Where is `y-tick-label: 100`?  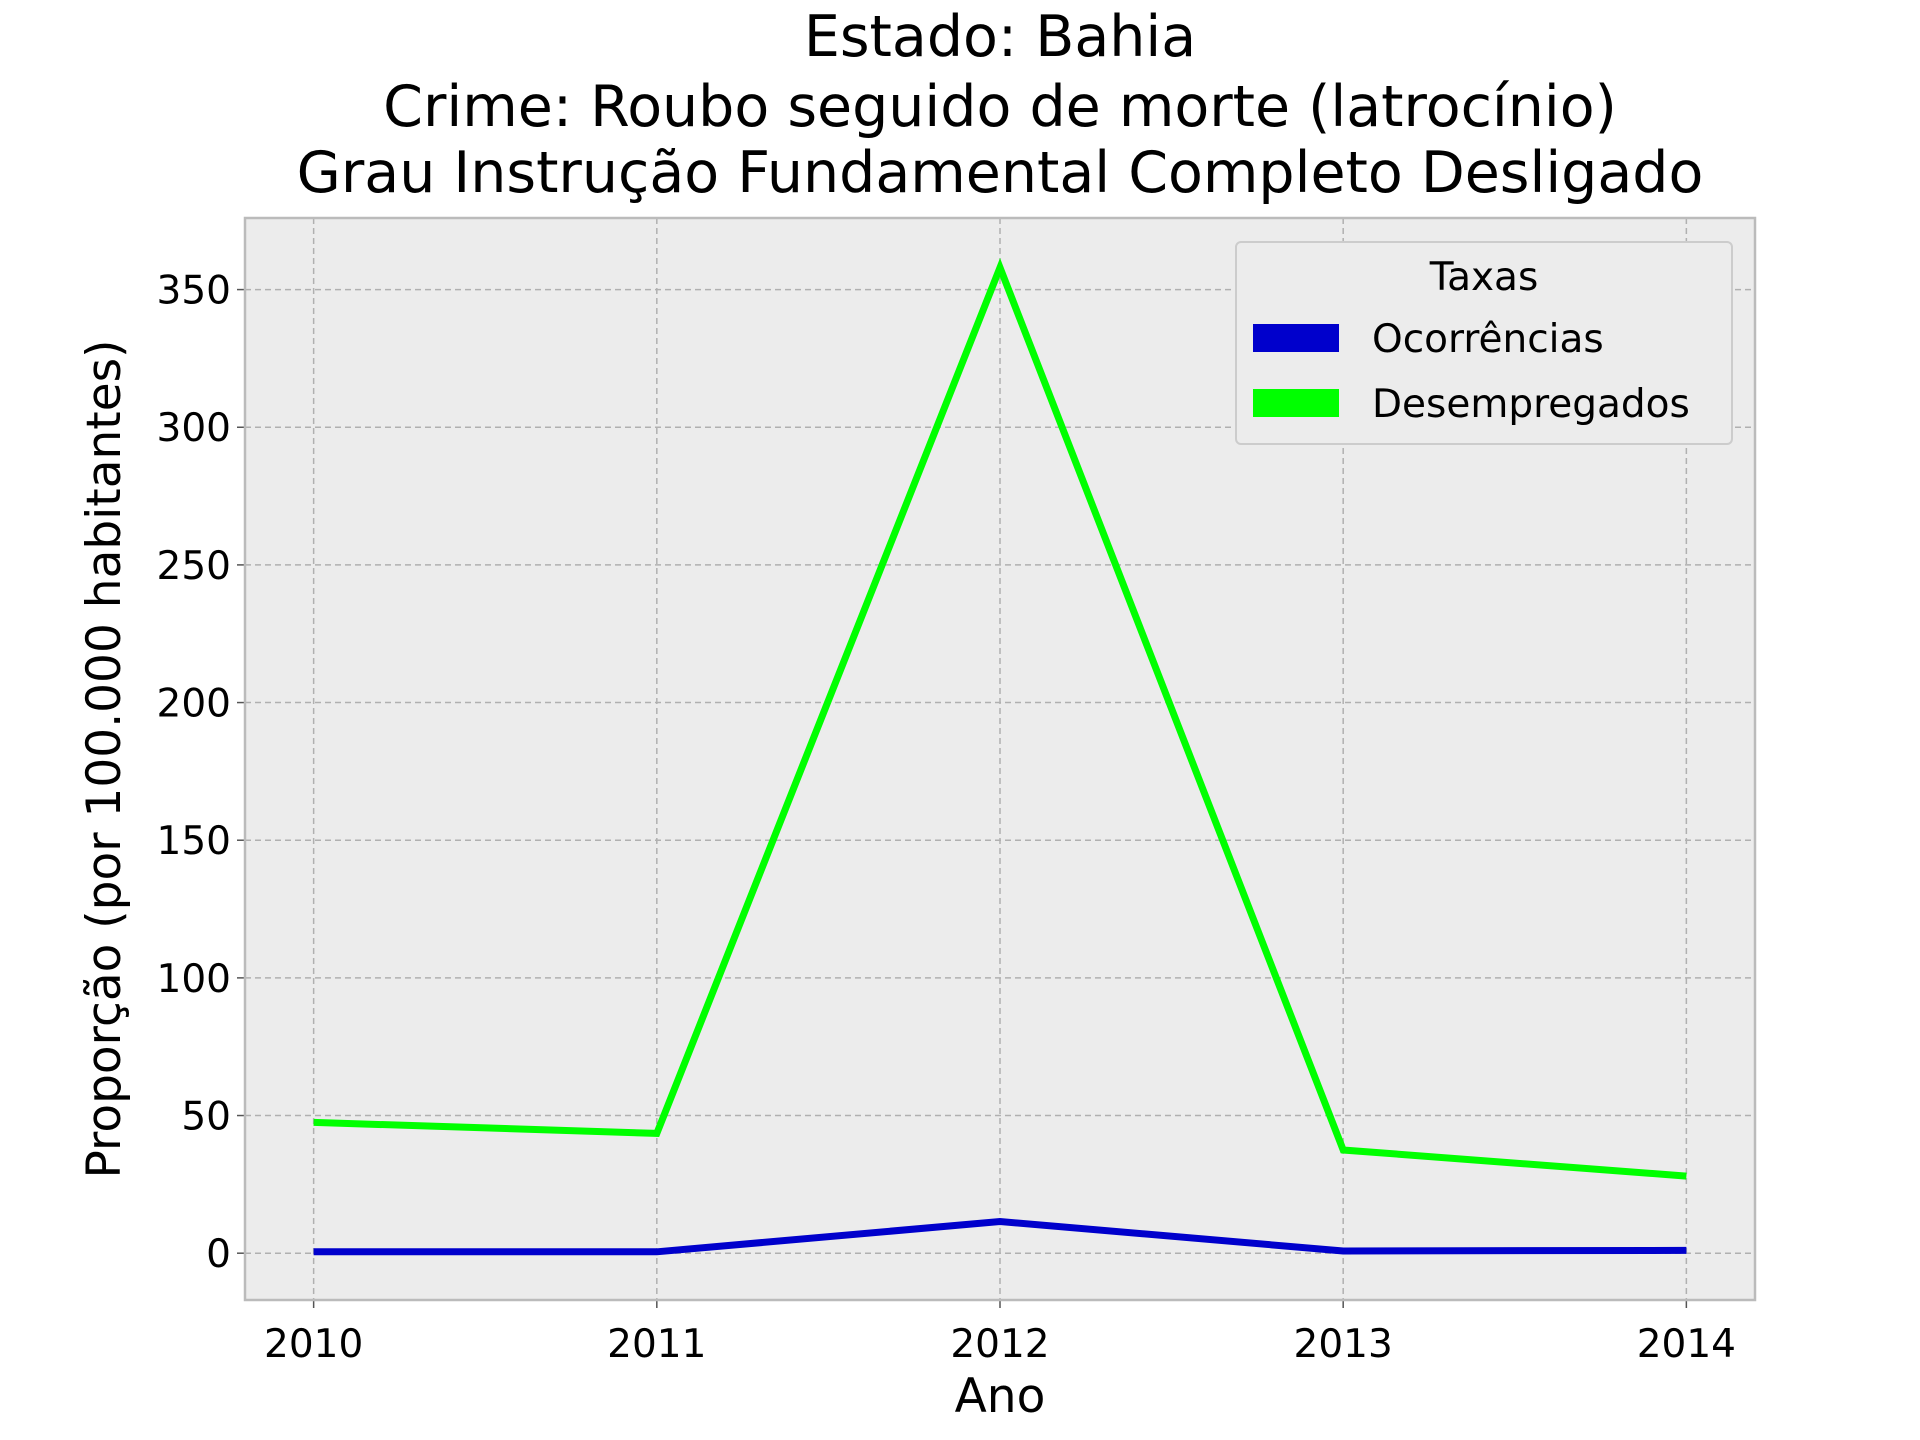
y-tick-label: 100 is located at coordinates (194, 979).